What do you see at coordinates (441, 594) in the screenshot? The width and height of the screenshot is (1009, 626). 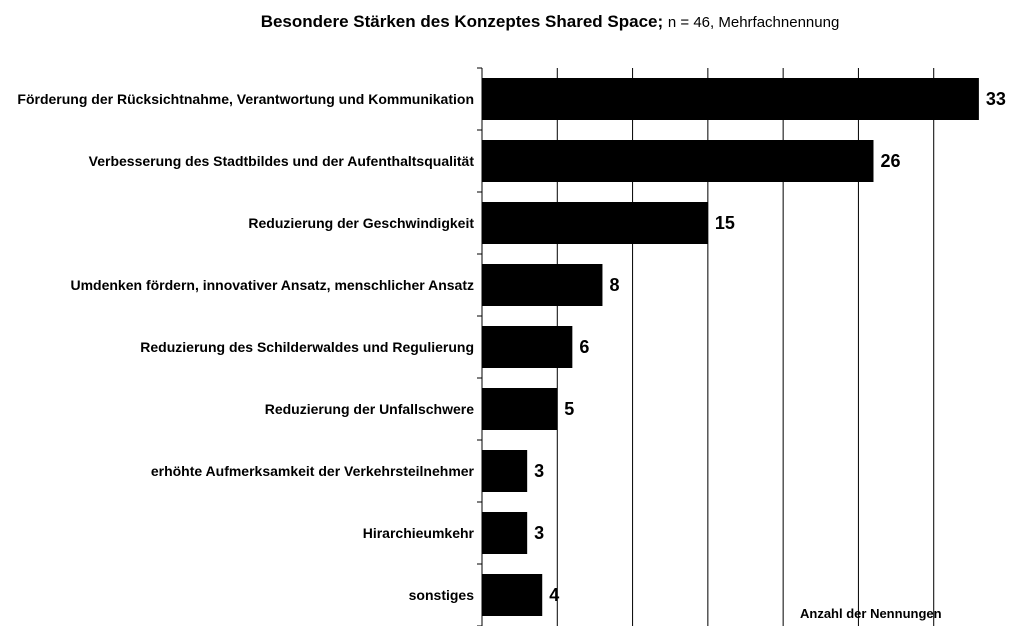 I see `category-label: sonstiges` at bounding box center [441, 594].